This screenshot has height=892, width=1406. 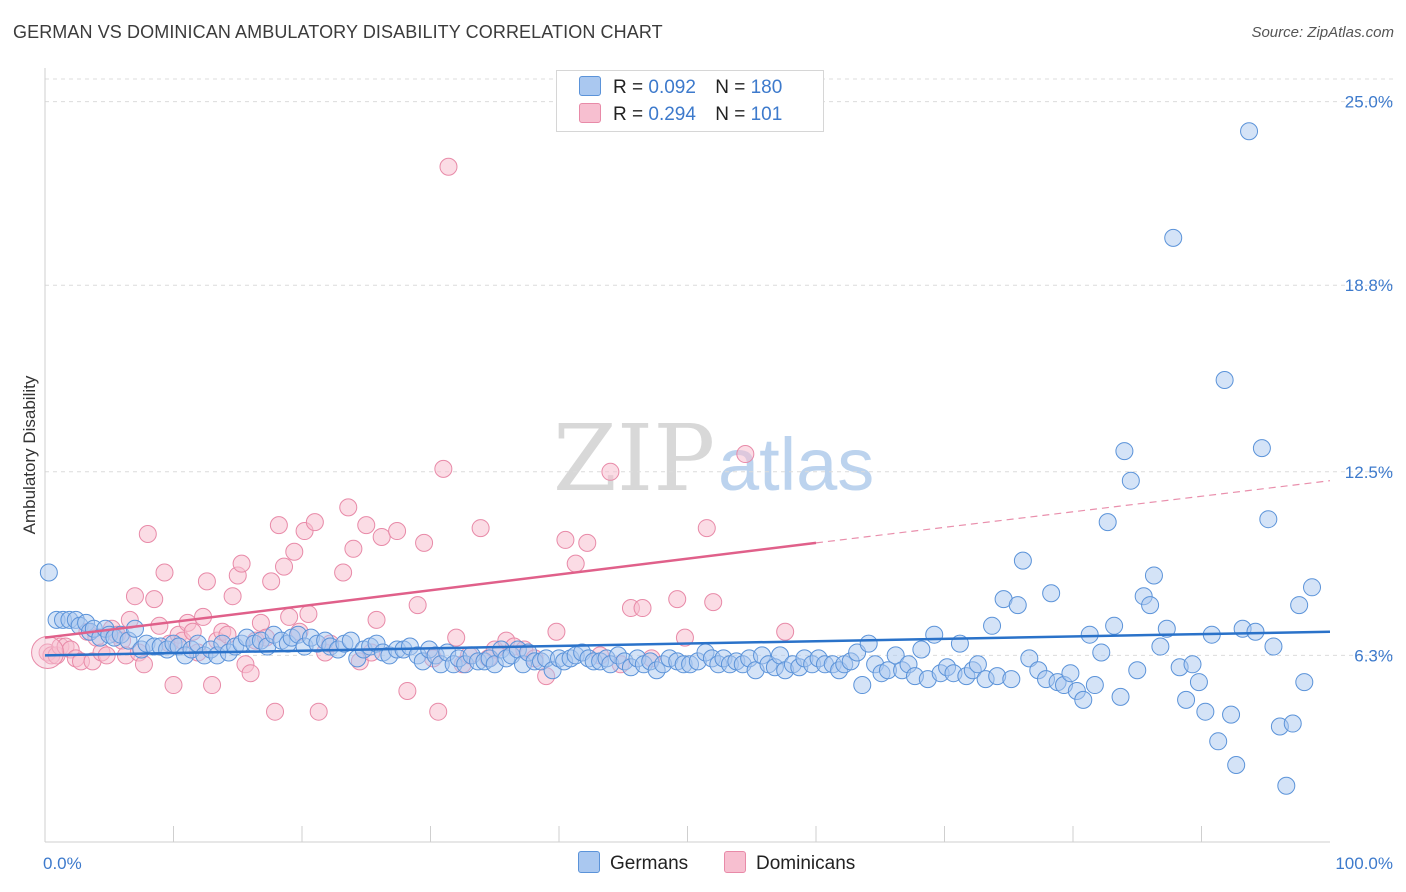 I want to click on dominicans-n-value: 101, so click(x=766, y=114).